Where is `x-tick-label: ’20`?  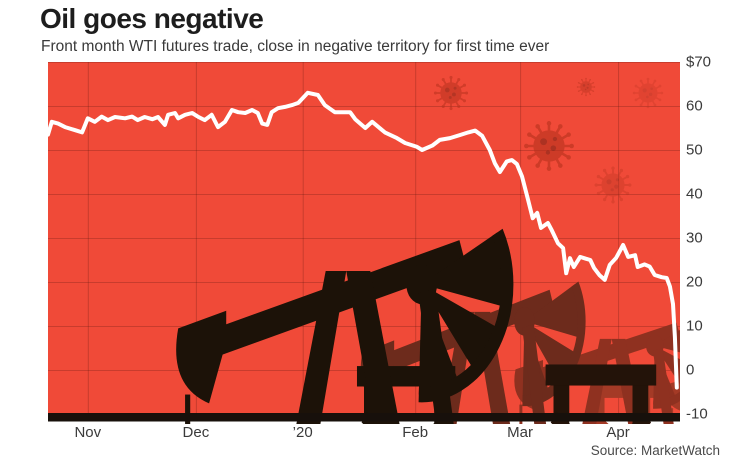
x-tick-label: ’20 is located at coordinates (302, 432).